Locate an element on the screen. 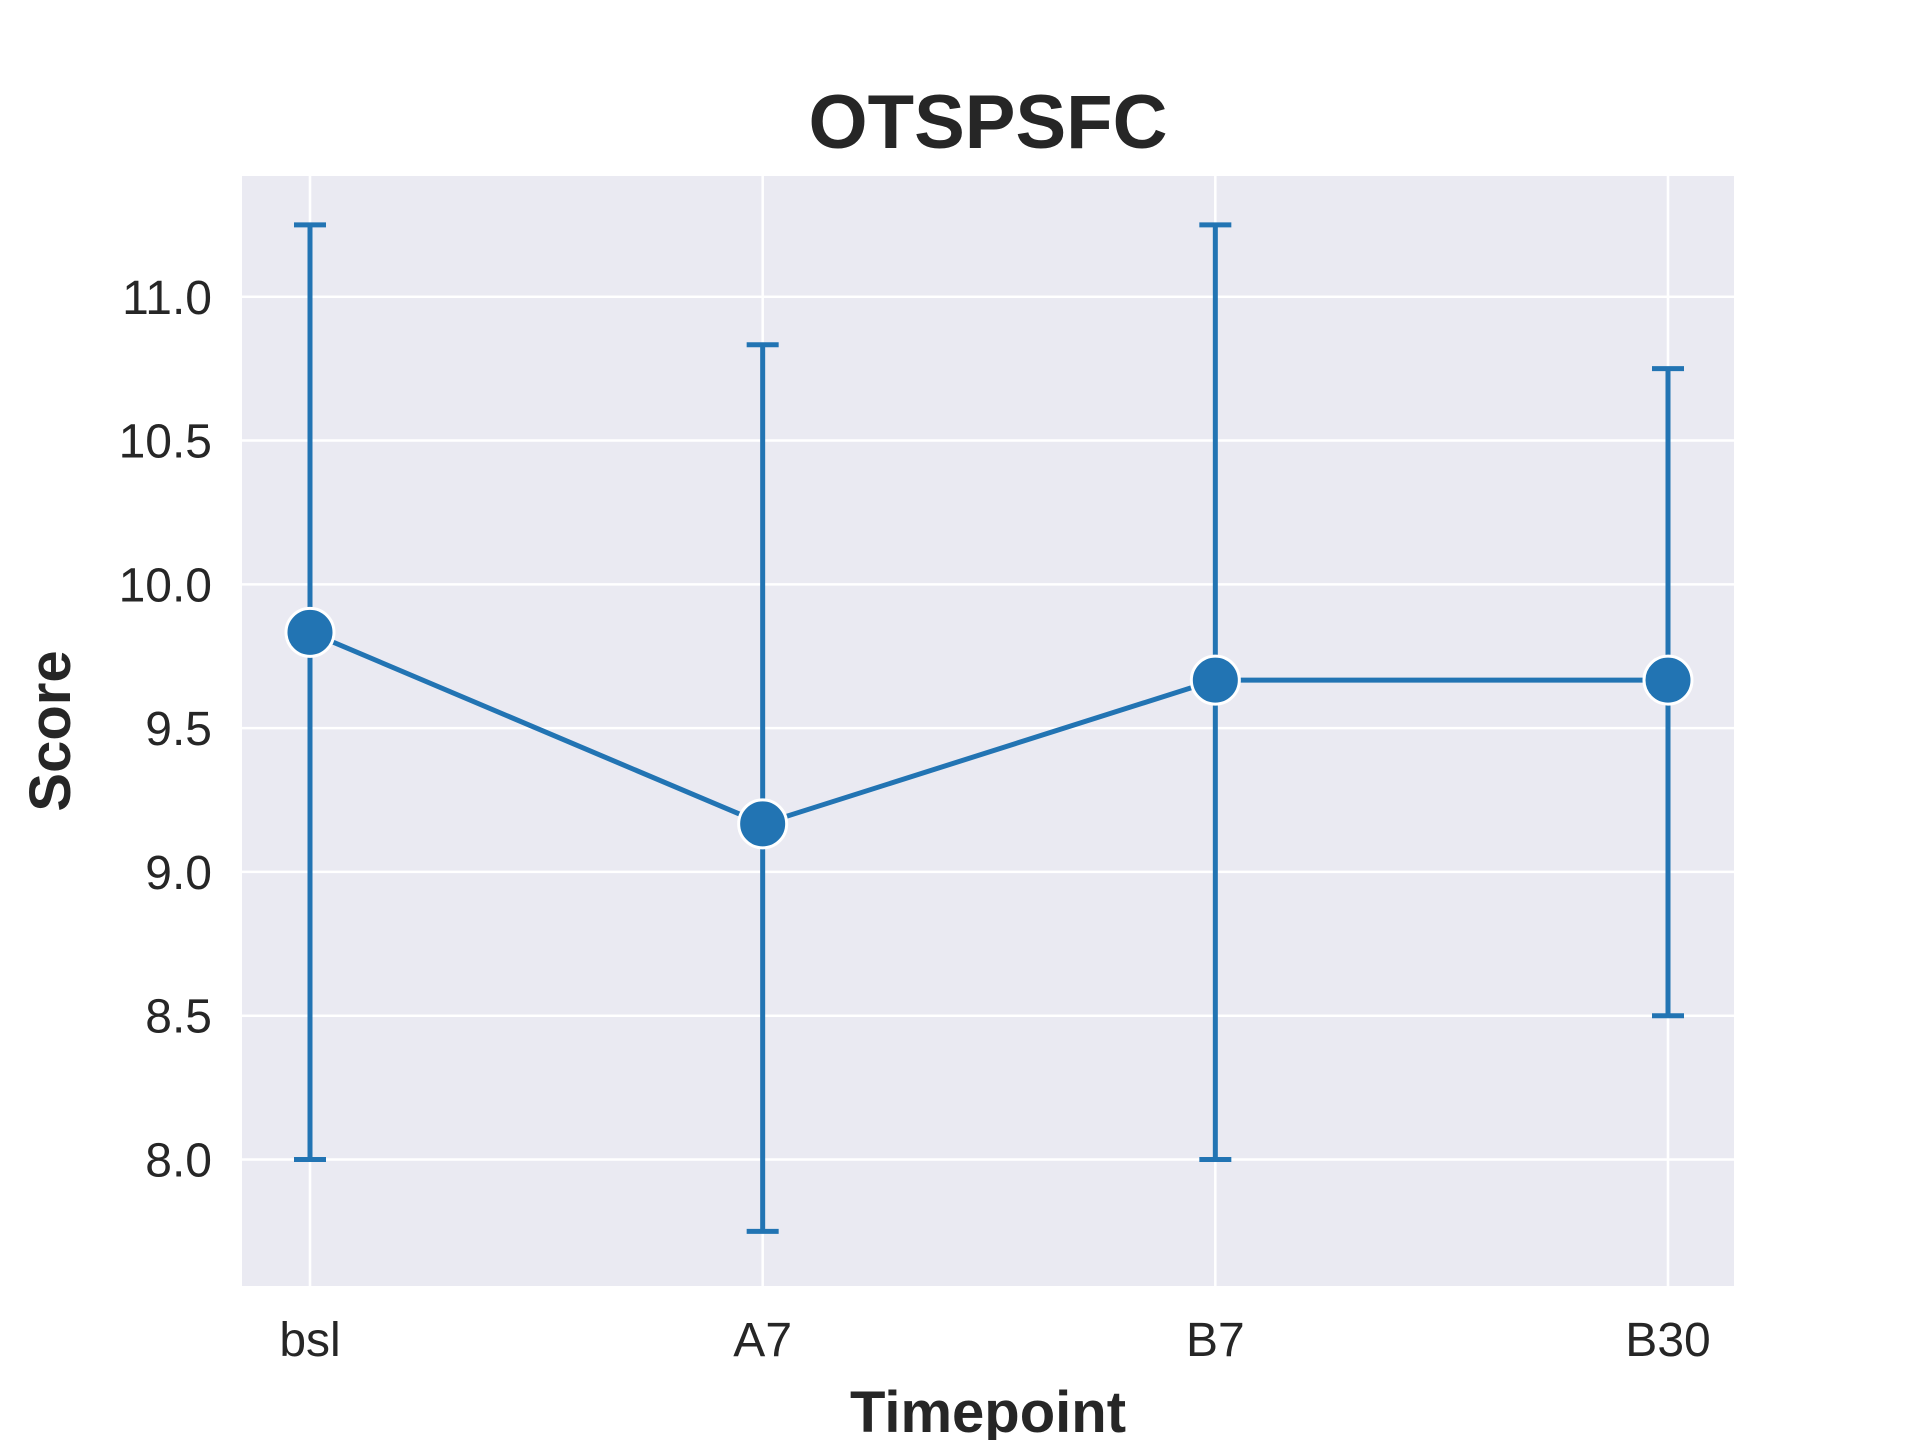 The width and height of the screenshot is (1920, 1440). y-axis-label: Score is located at coordinates (50, 730).